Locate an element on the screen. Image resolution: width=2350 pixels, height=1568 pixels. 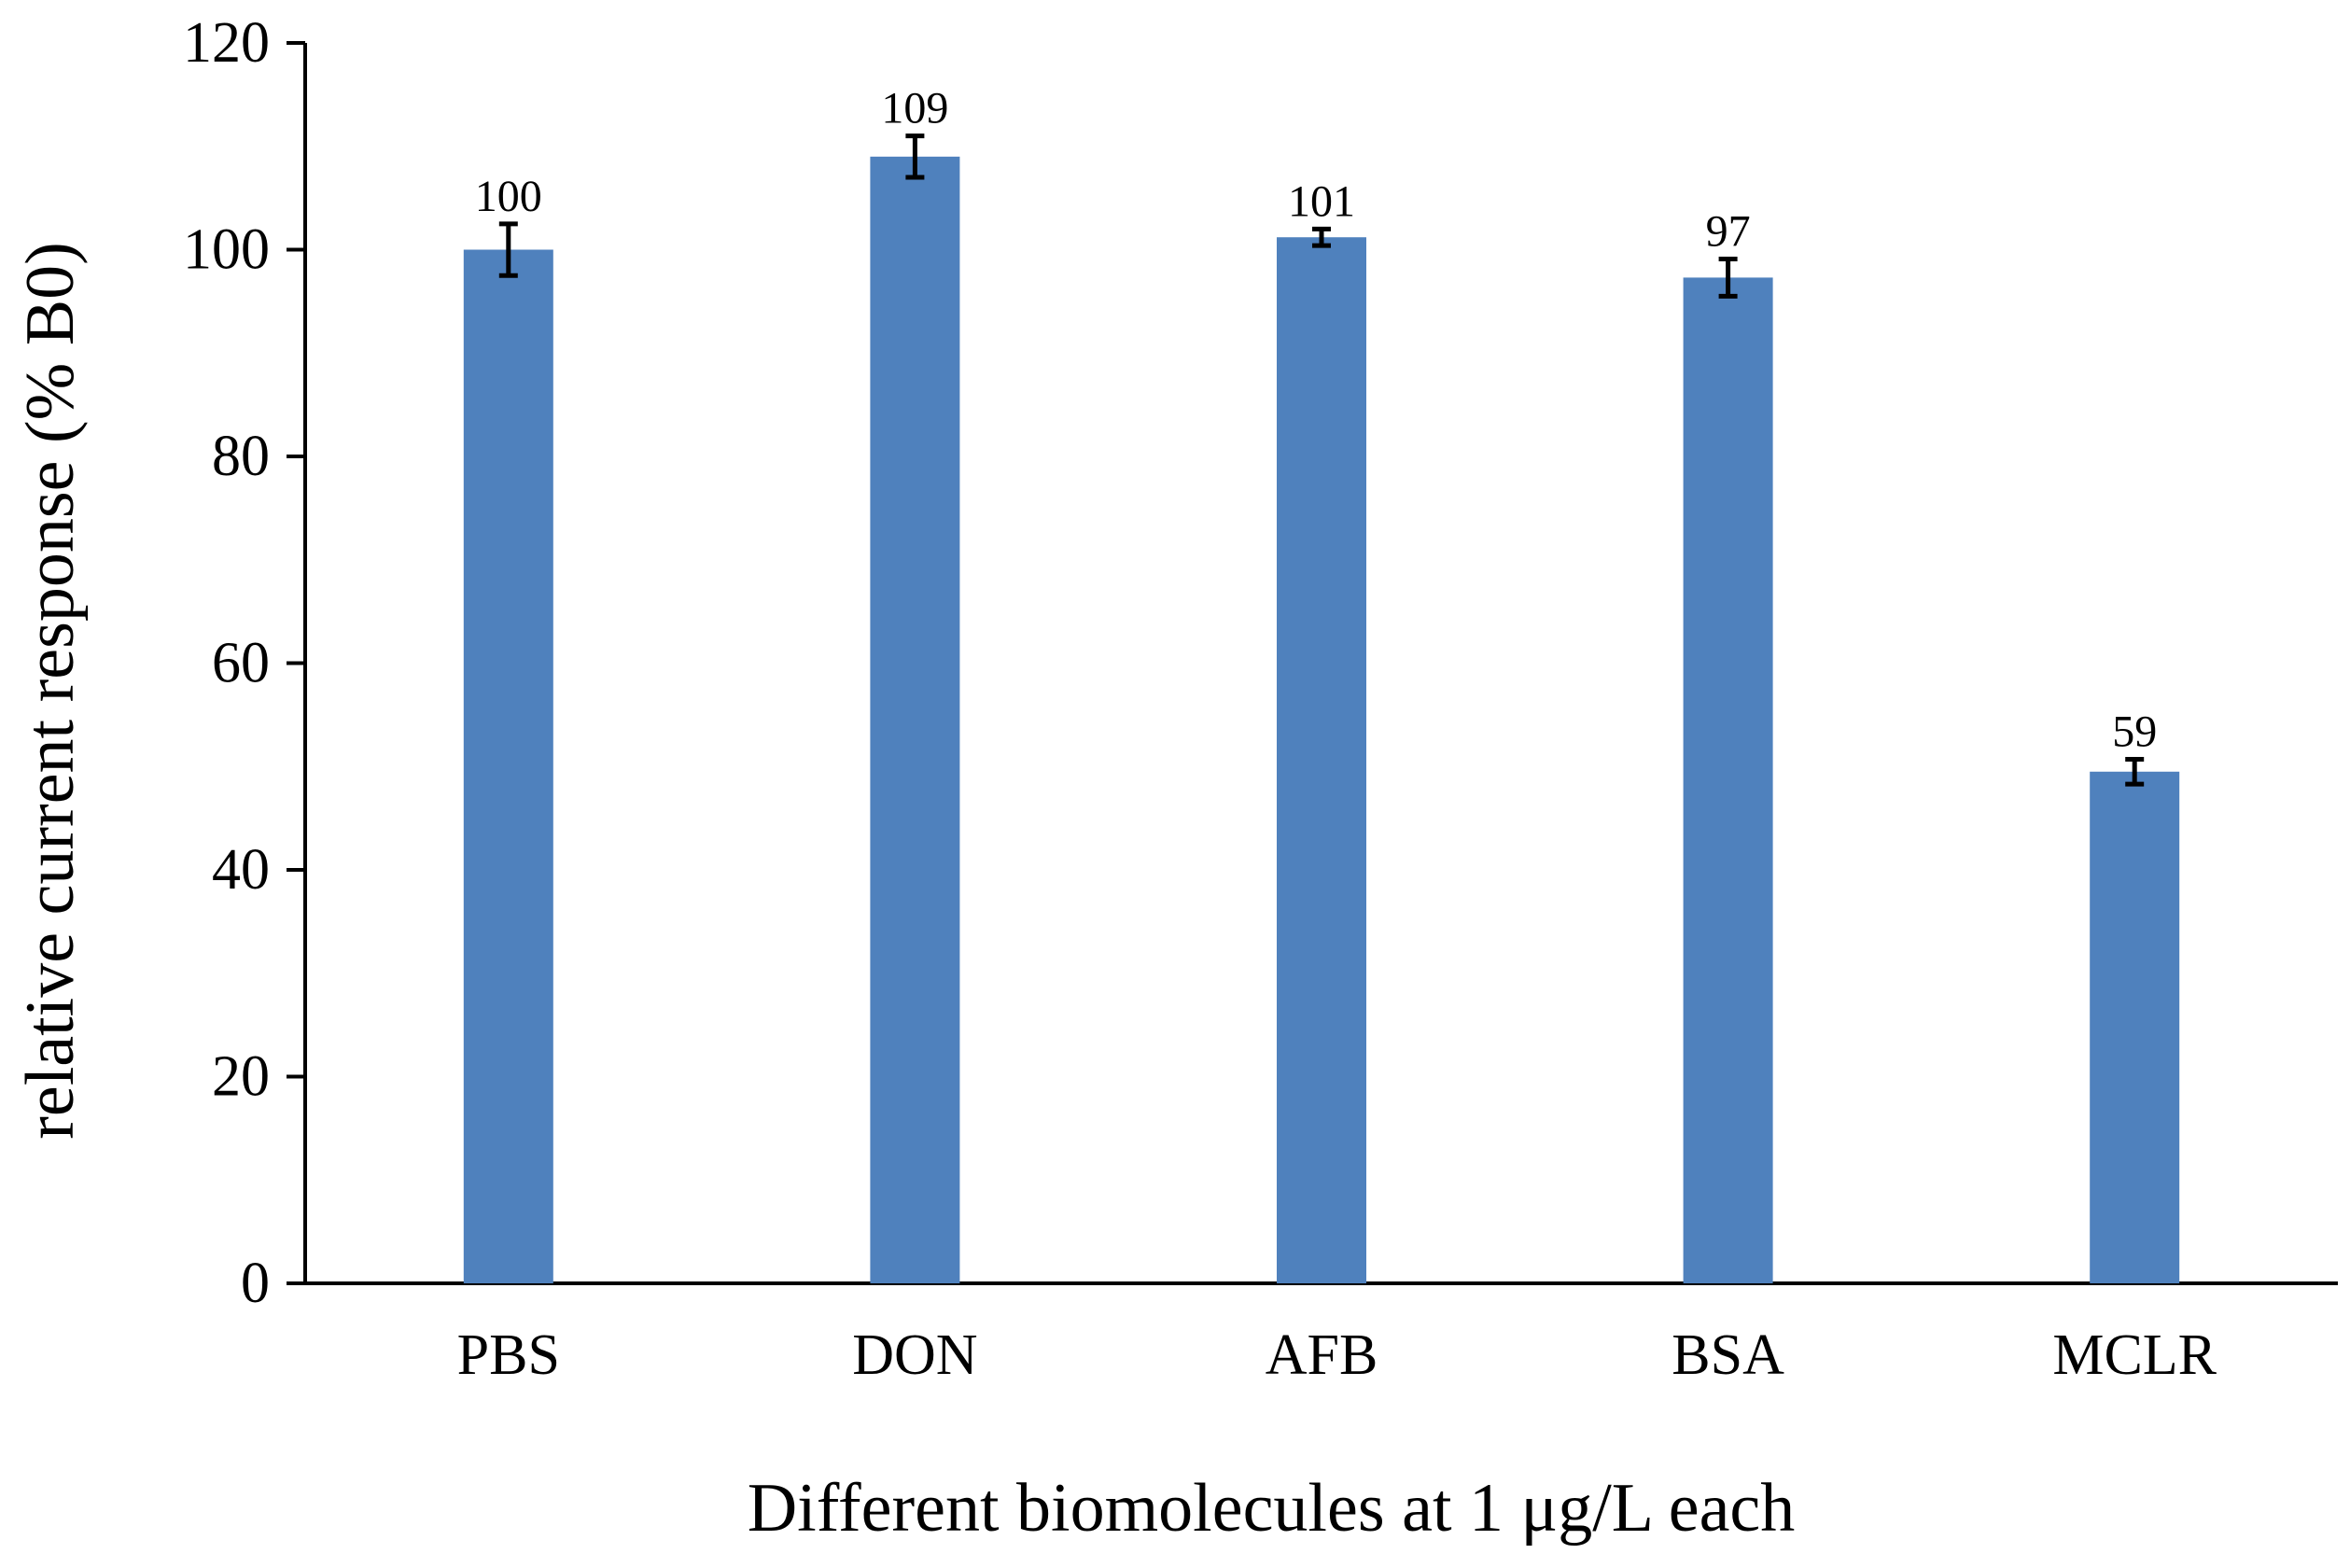
data-label: 100 is located at coordinates (508, 196).